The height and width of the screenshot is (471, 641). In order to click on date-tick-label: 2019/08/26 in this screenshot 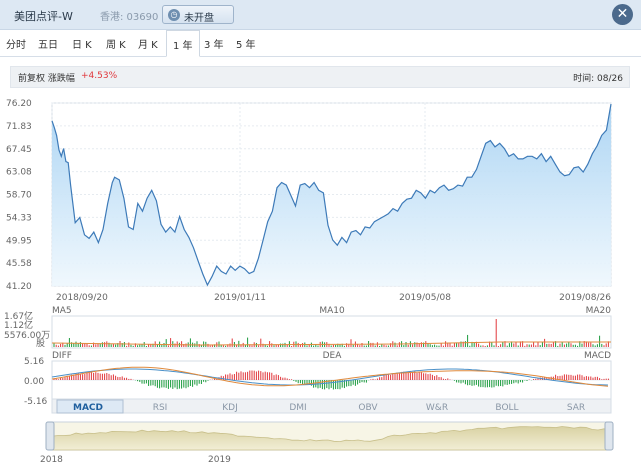, I will do `click(585, 298)`.